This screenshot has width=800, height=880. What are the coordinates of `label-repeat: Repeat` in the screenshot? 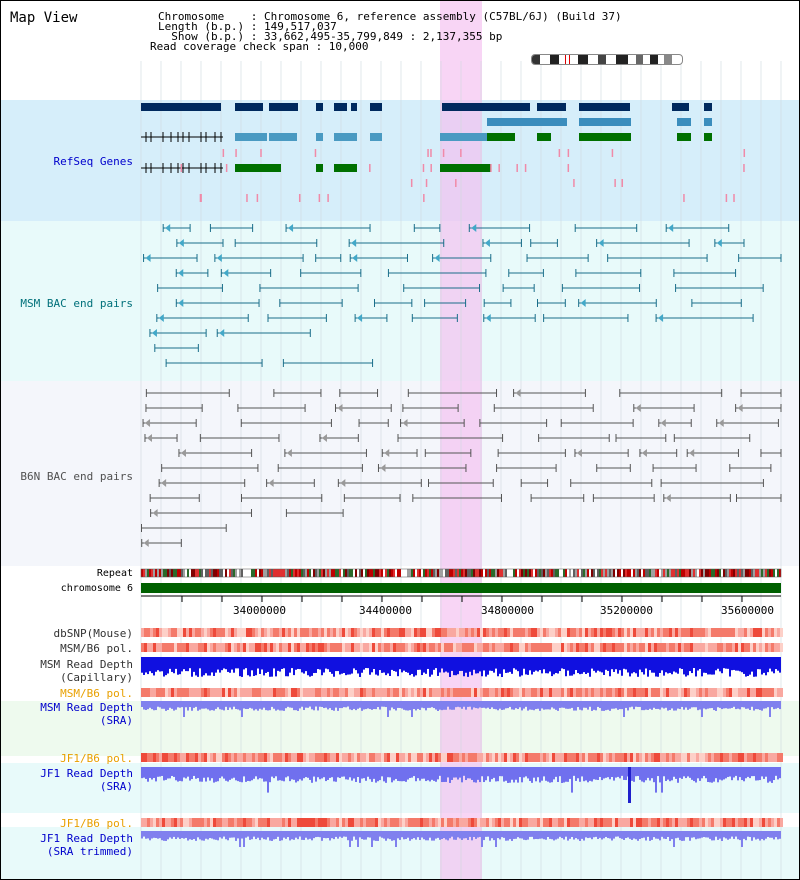 It's located at (114, 573).